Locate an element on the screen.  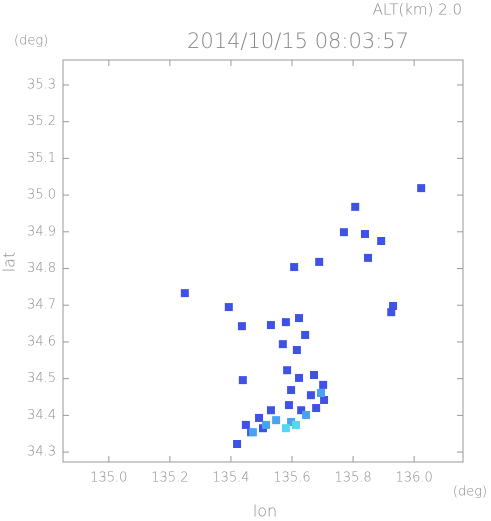
y-tick-label: 35.2 is located at coordinates (41, 121).